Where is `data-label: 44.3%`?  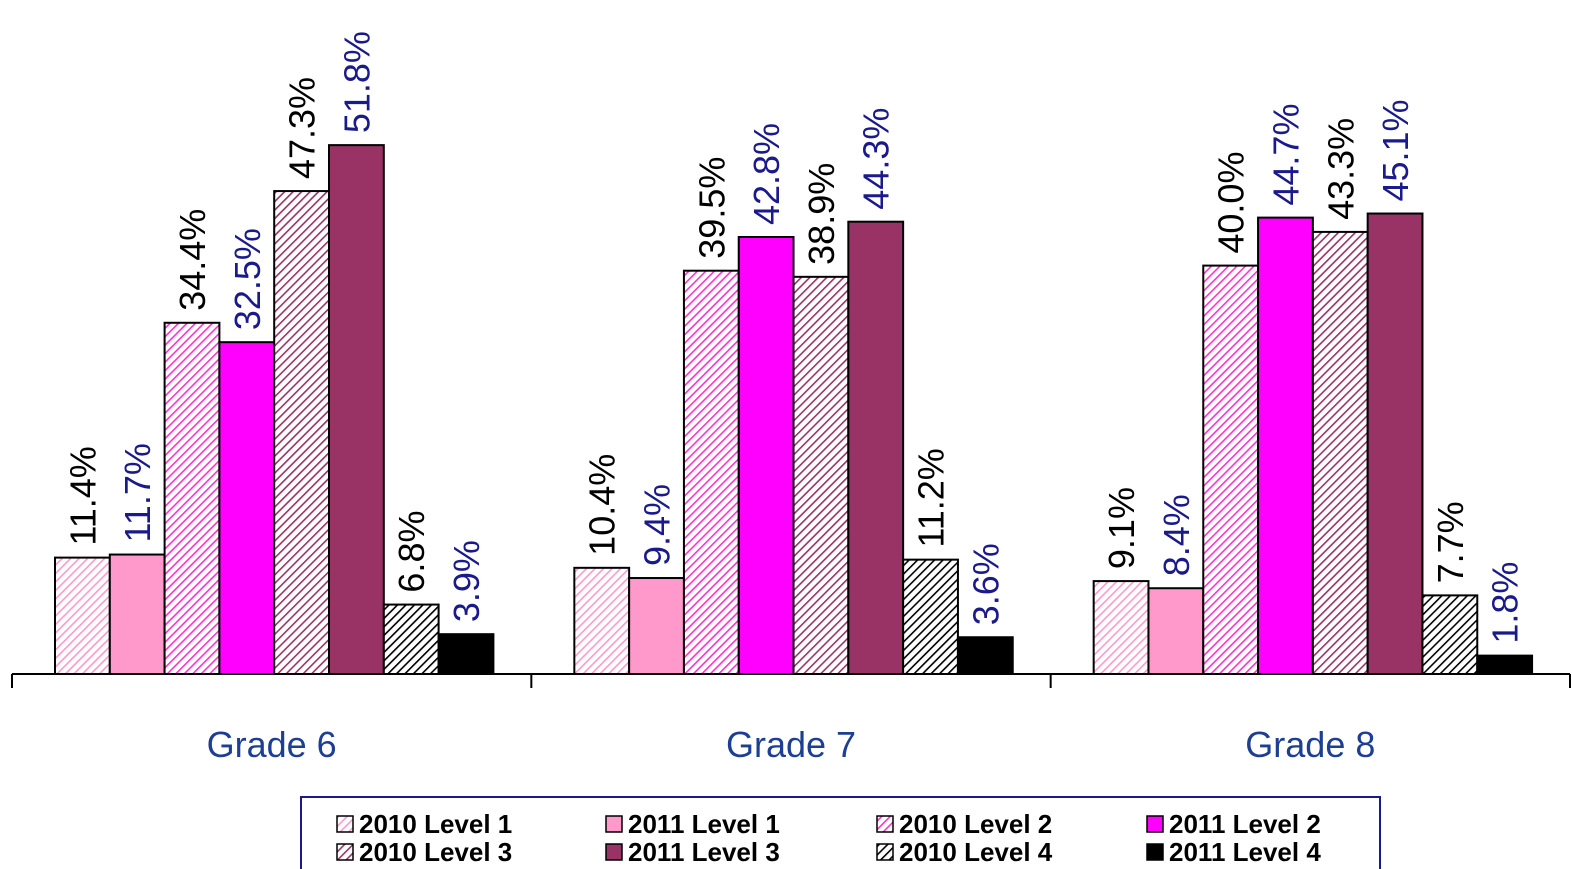
data-label: 44.3% is located at coordinates (876, 159).